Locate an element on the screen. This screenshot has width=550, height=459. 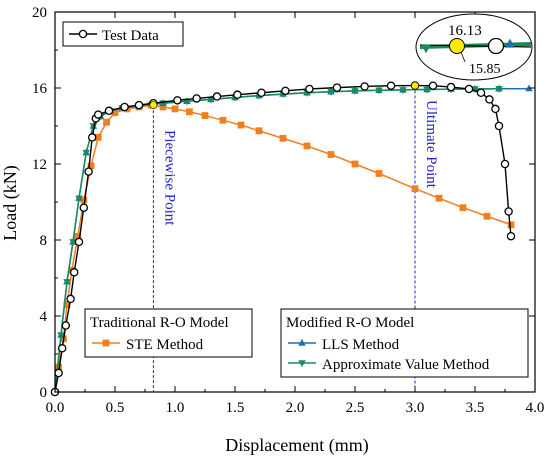
y-axis-label: Load (kN) is located at coordinates (10, 202).